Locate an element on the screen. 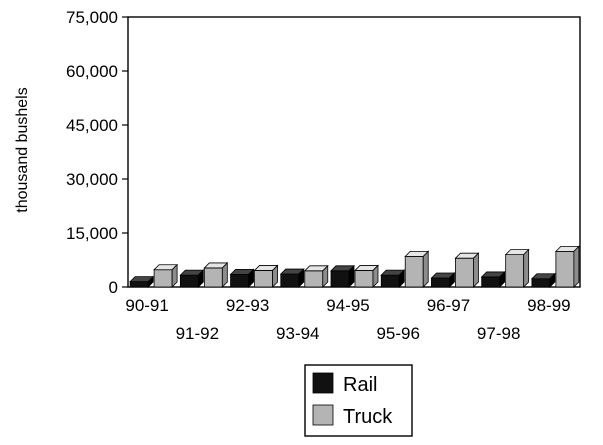  x-tick-label: 98-99 is located at coordinates (548, 305).